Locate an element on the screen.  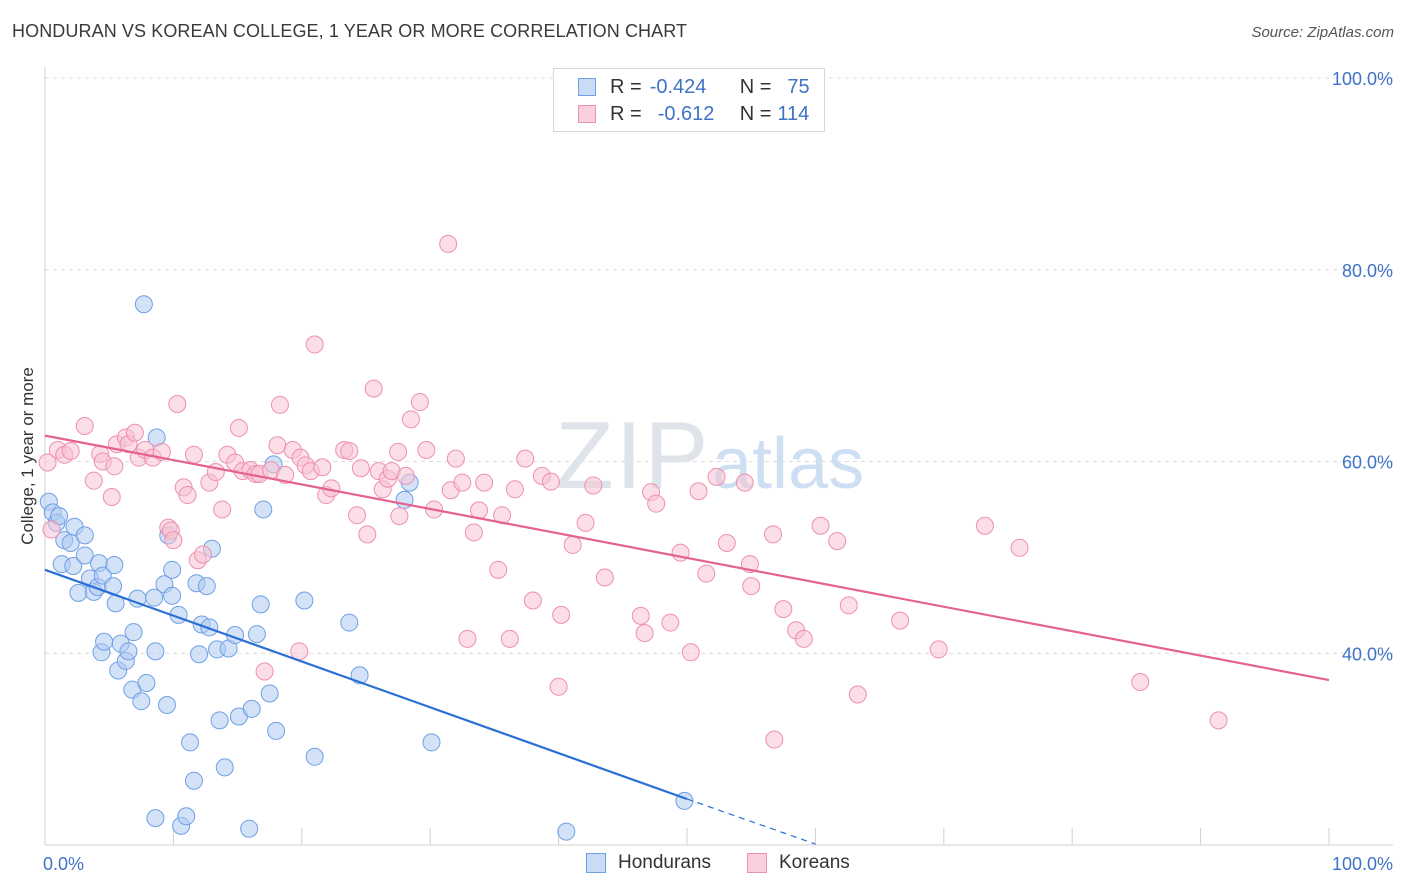
x-ticks is located at coordinates (687, 836).